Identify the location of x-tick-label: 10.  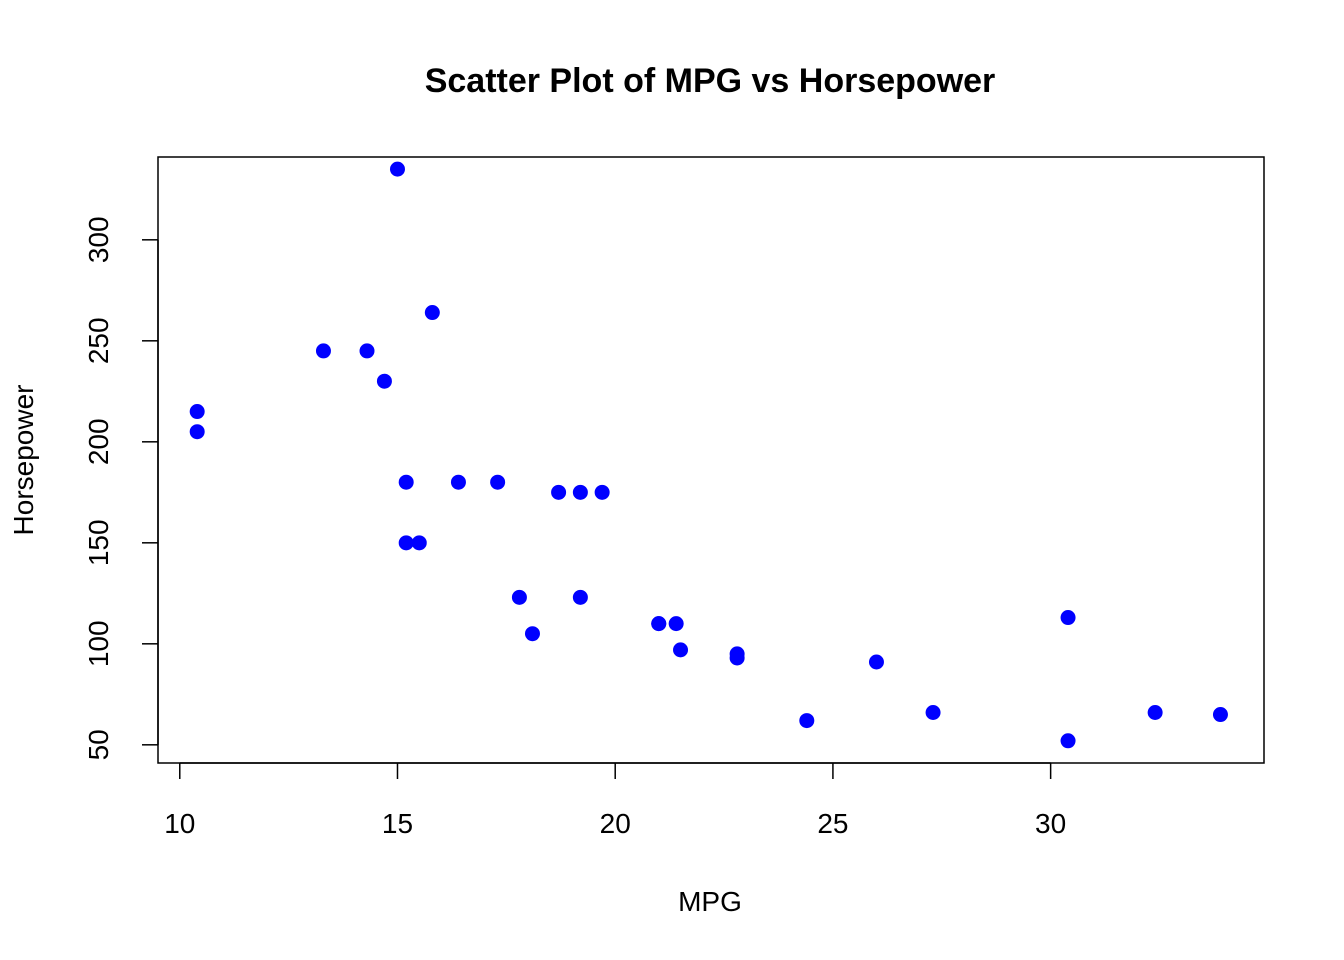
(179, 823).